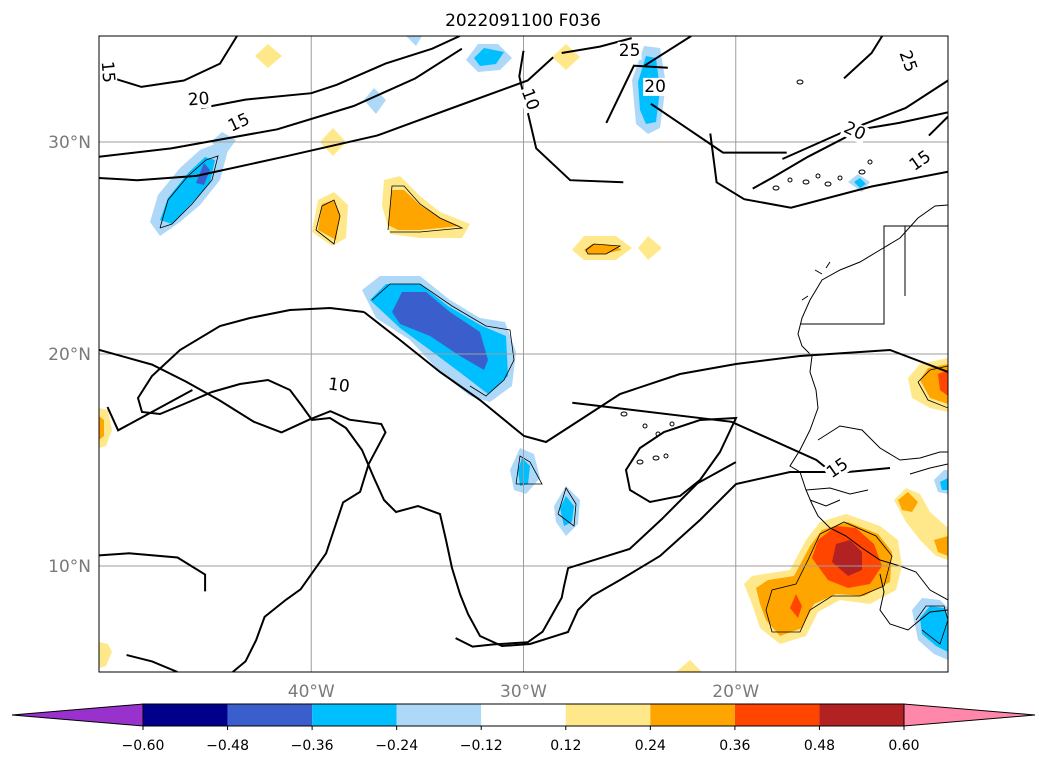 This screenshot has height=765, width=1047. I want to click on colorbar-tick-label-4: −0.12, so click(481, 746).